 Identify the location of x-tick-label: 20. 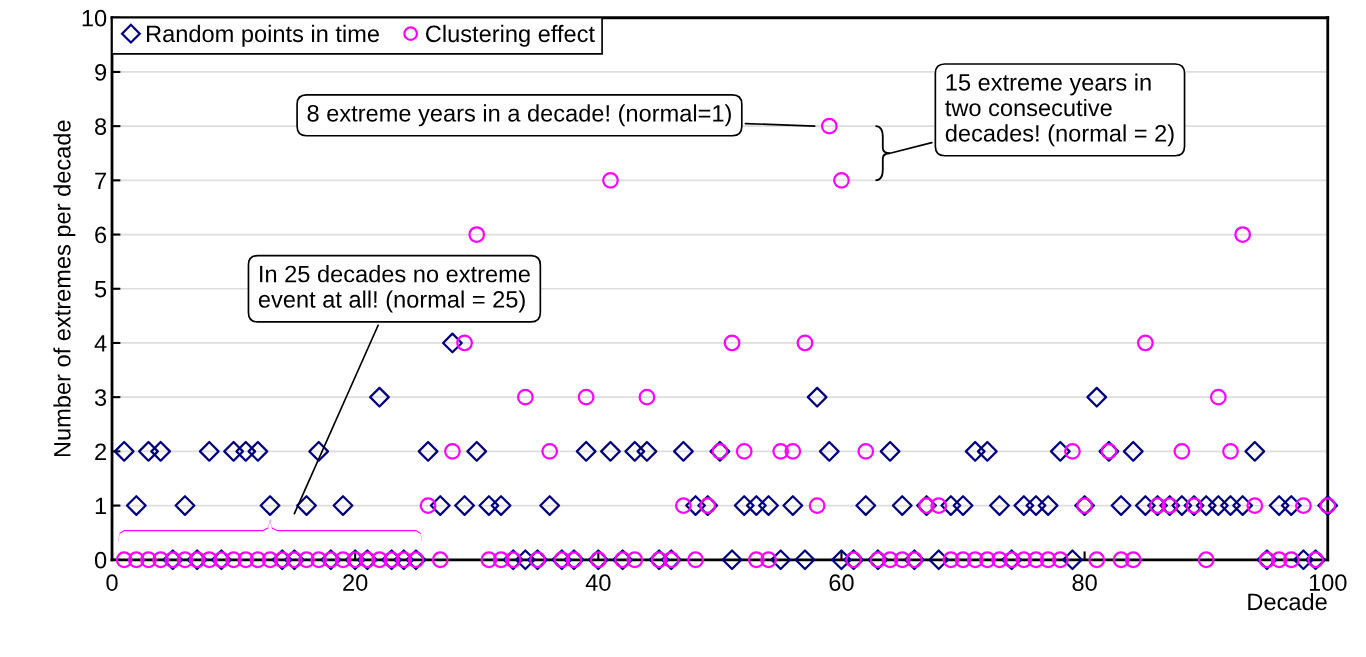
(355, 582).